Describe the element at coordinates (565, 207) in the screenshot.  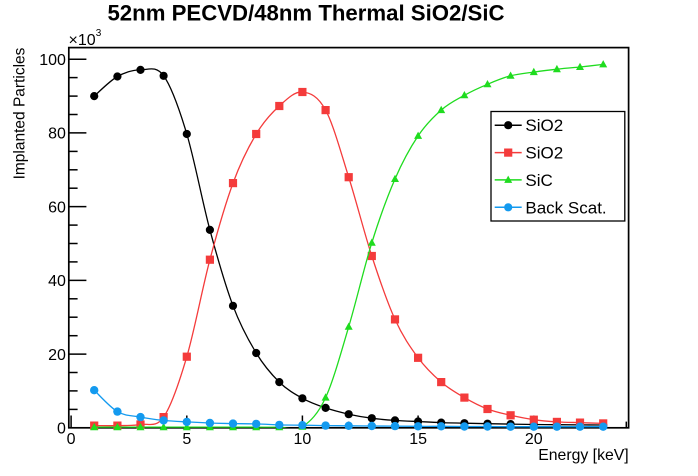
I see `svg-text: Back Scat.` at that location.